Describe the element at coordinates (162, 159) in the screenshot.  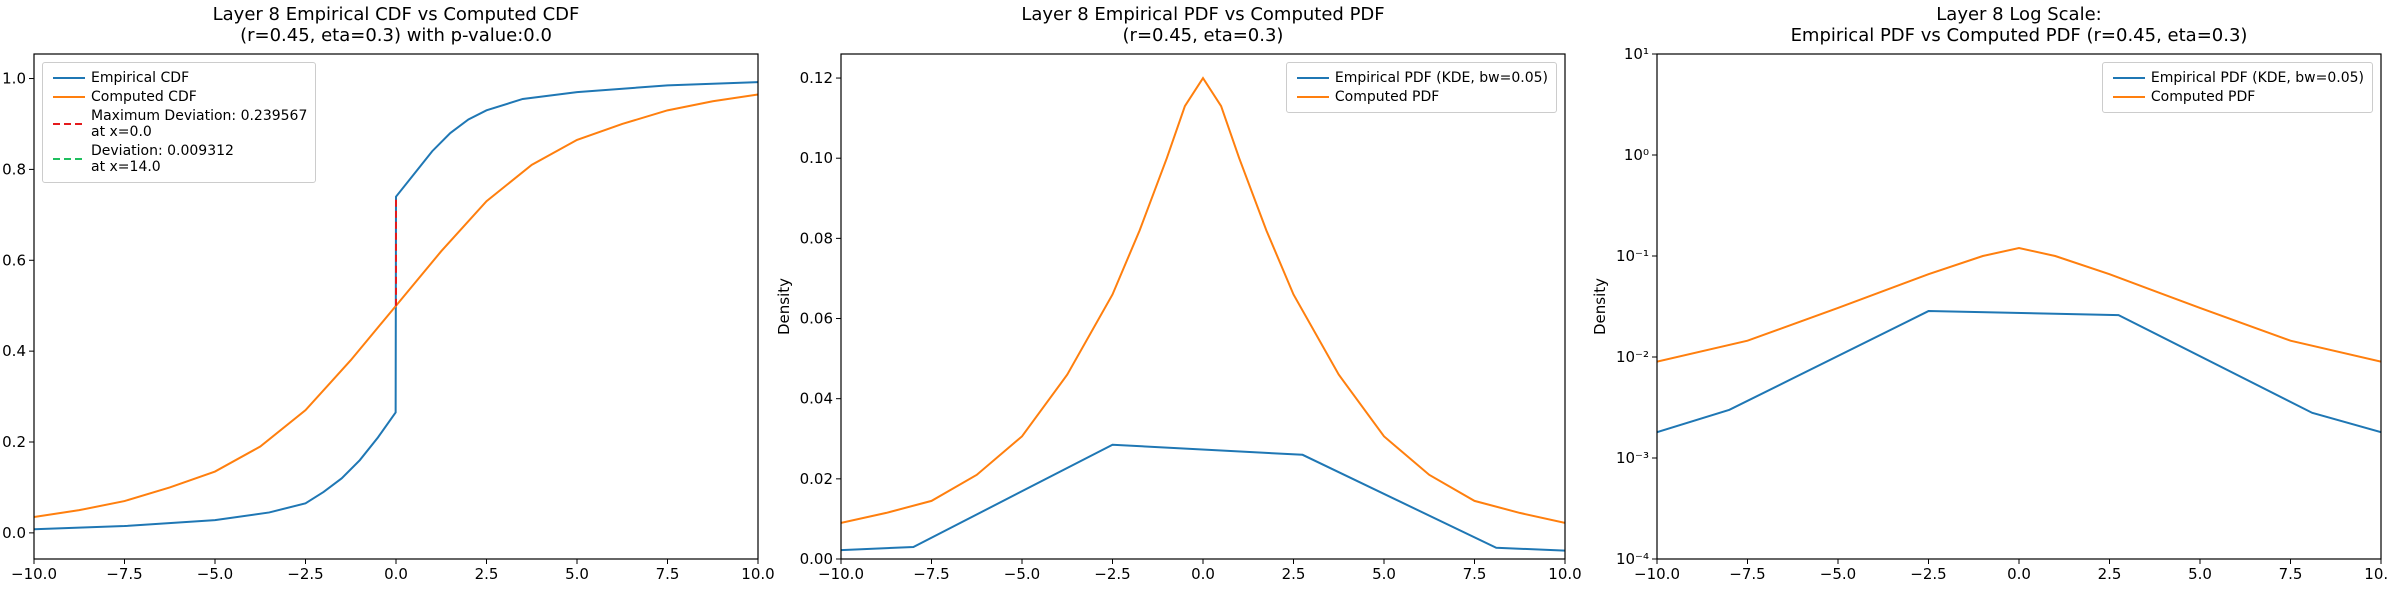
I see `legend-label: Deviation: 0.009312 at x=14.0` at that location.